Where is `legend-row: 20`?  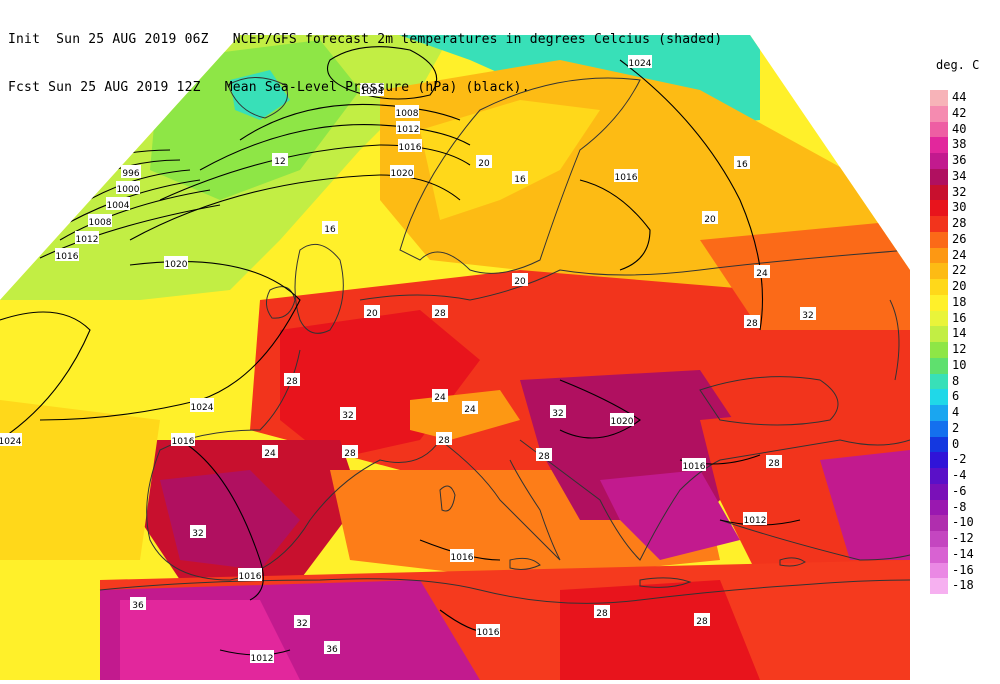
legend-row: 20 is located at coordinates (962, 287).